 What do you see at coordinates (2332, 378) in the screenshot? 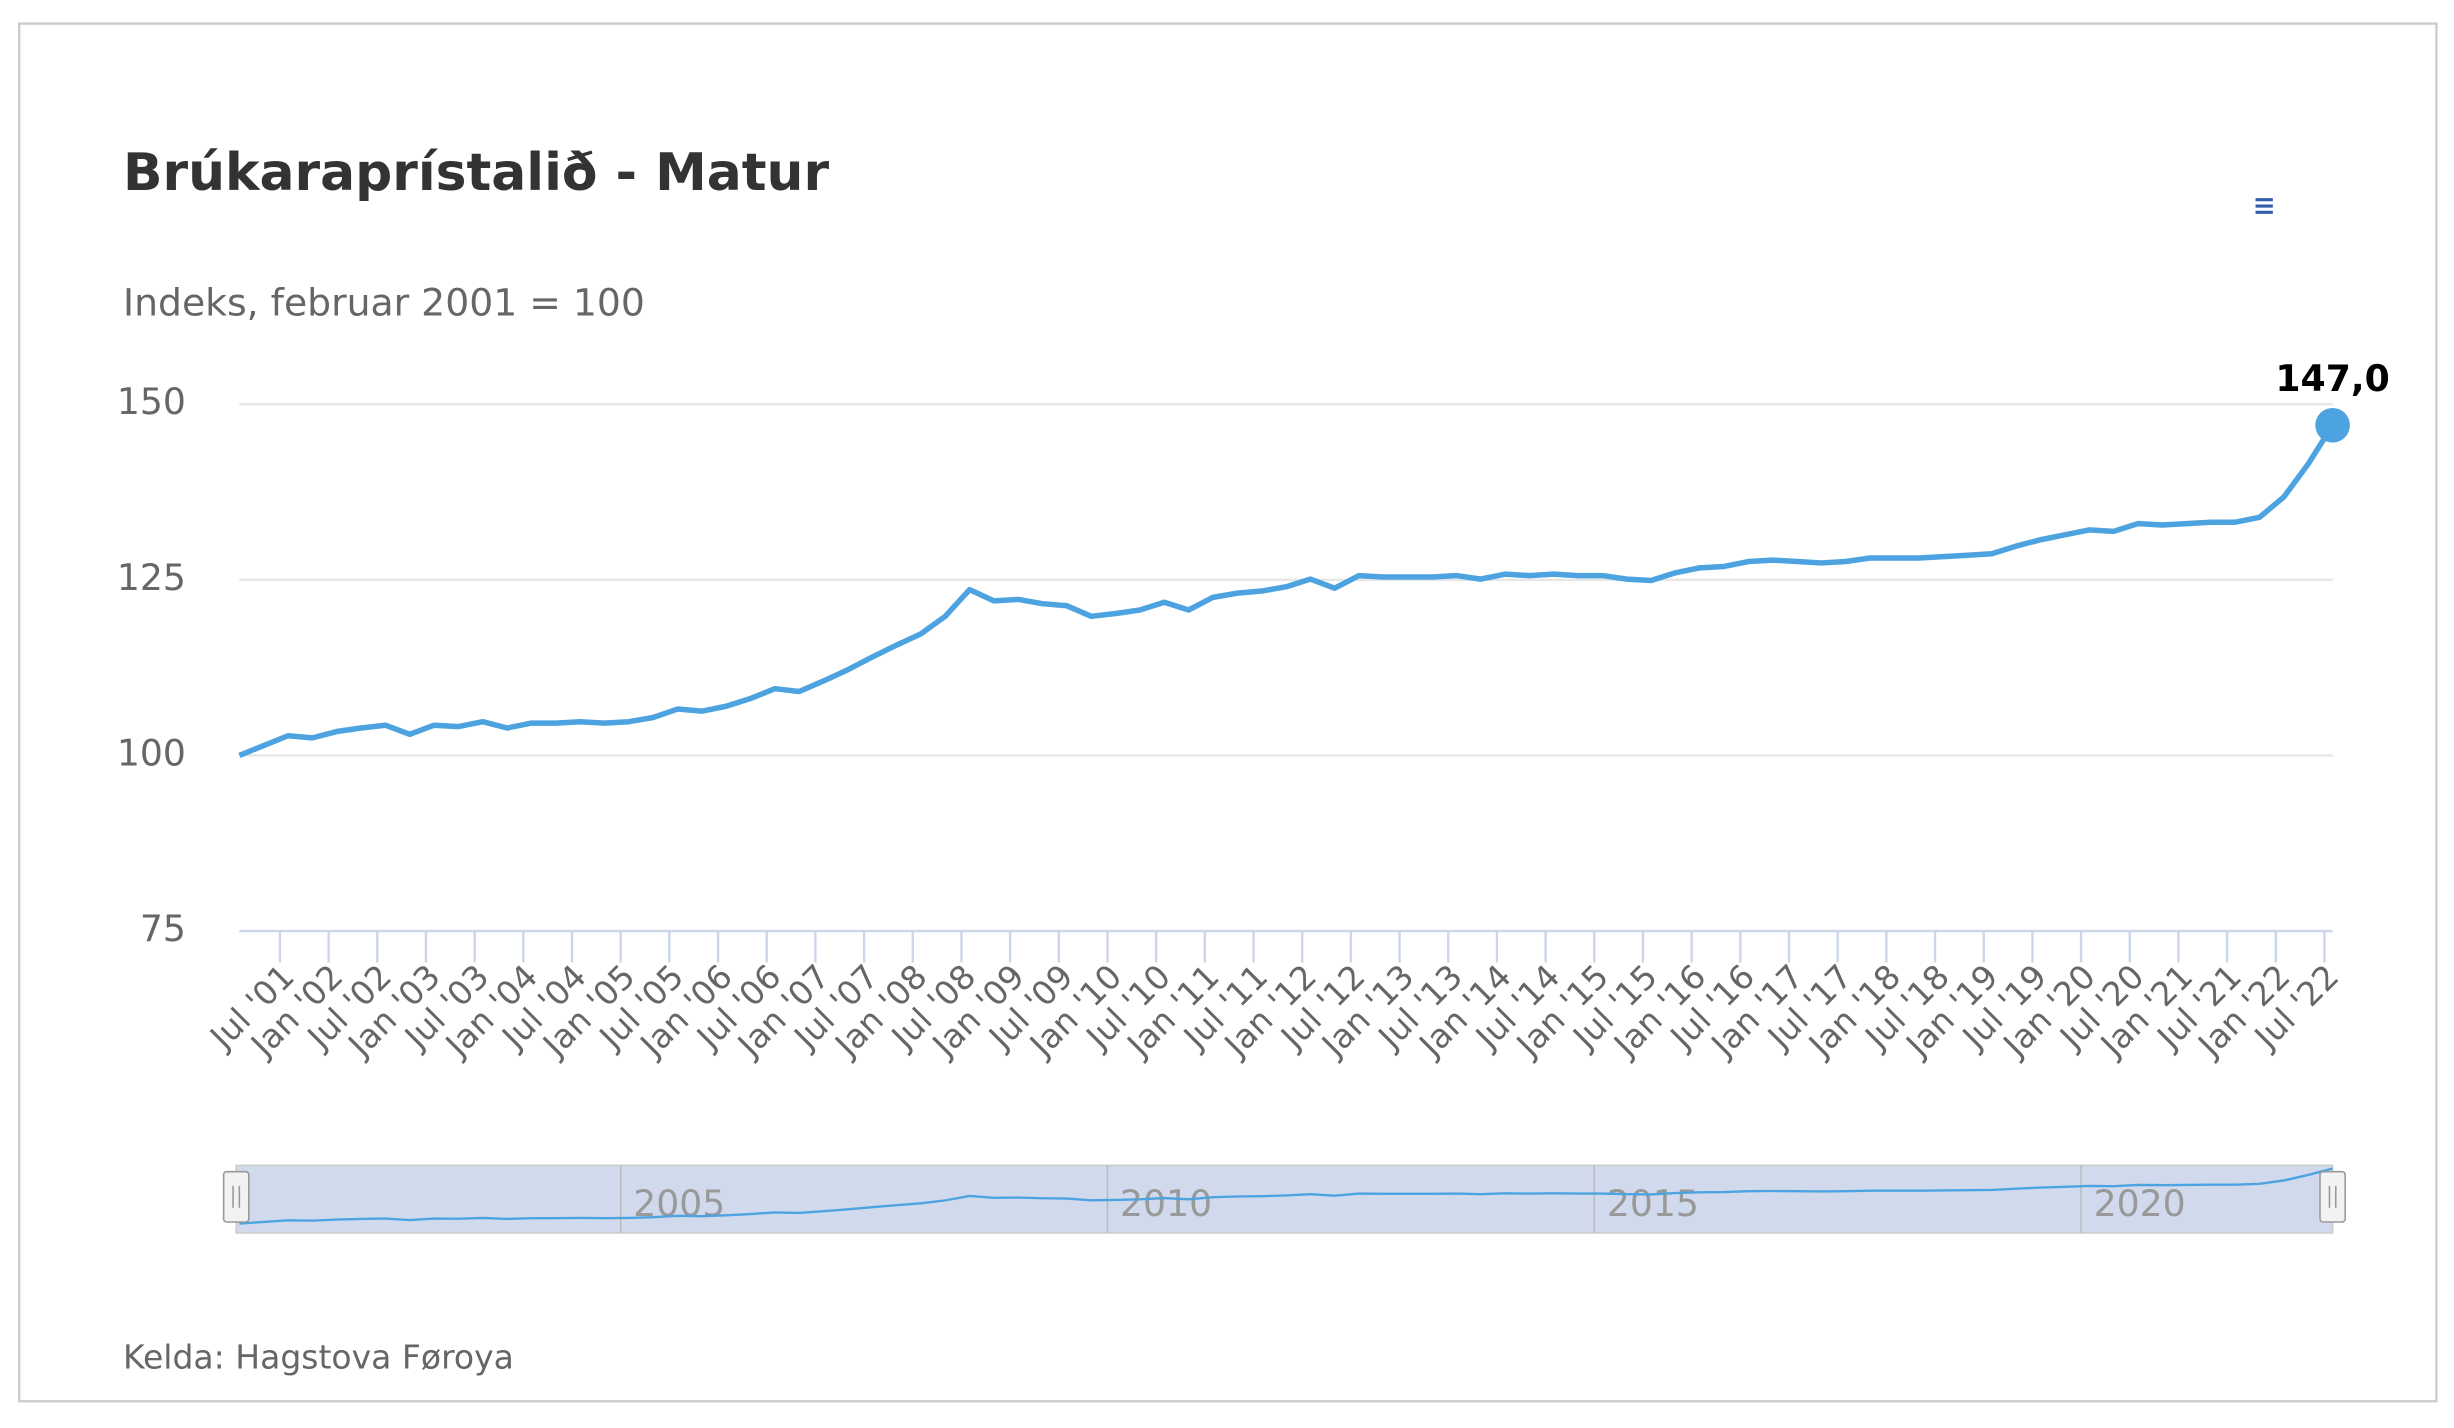
I see `data-label: 147,0` at bounding box center [2332, 378].